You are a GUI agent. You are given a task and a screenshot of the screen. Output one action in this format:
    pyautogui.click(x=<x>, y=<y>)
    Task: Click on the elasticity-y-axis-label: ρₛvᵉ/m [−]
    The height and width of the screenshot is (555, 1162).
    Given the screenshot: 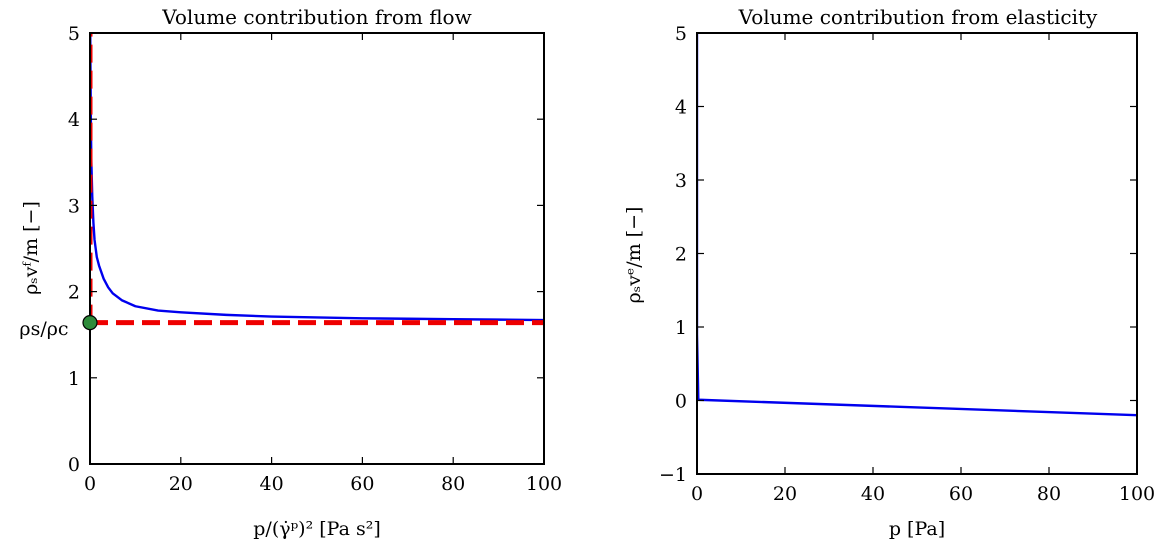 What is the action you would take?
    pyautogui.click(x=634, y=255)
    